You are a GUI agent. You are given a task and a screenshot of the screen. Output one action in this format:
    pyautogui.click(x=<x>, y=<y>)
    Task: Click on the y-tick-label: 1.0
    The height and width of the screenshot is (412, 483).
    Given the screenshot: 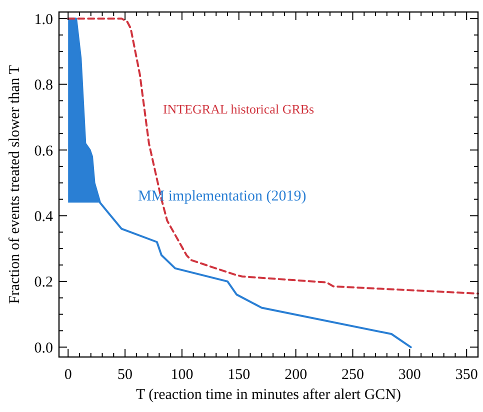 What is the action you would take?
    pyautogui.click(x=43, y=20)
    